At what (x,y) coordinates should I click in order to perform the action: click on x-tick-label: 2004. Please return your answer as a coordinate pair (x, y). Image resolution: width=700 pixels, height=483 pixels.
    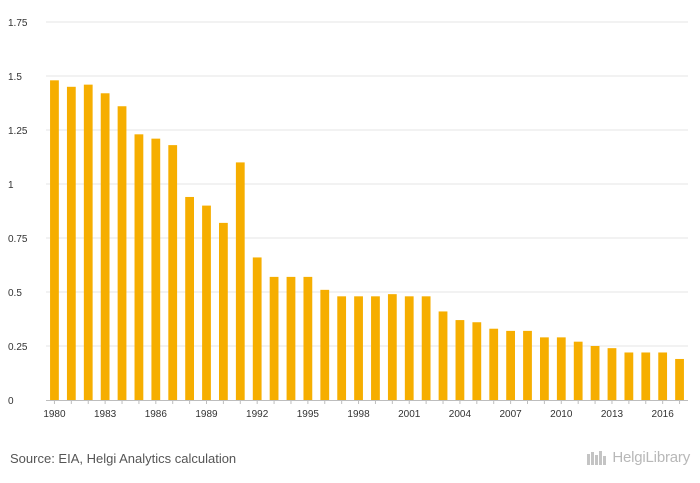
    Looking at the image, I should click on (460, 414).